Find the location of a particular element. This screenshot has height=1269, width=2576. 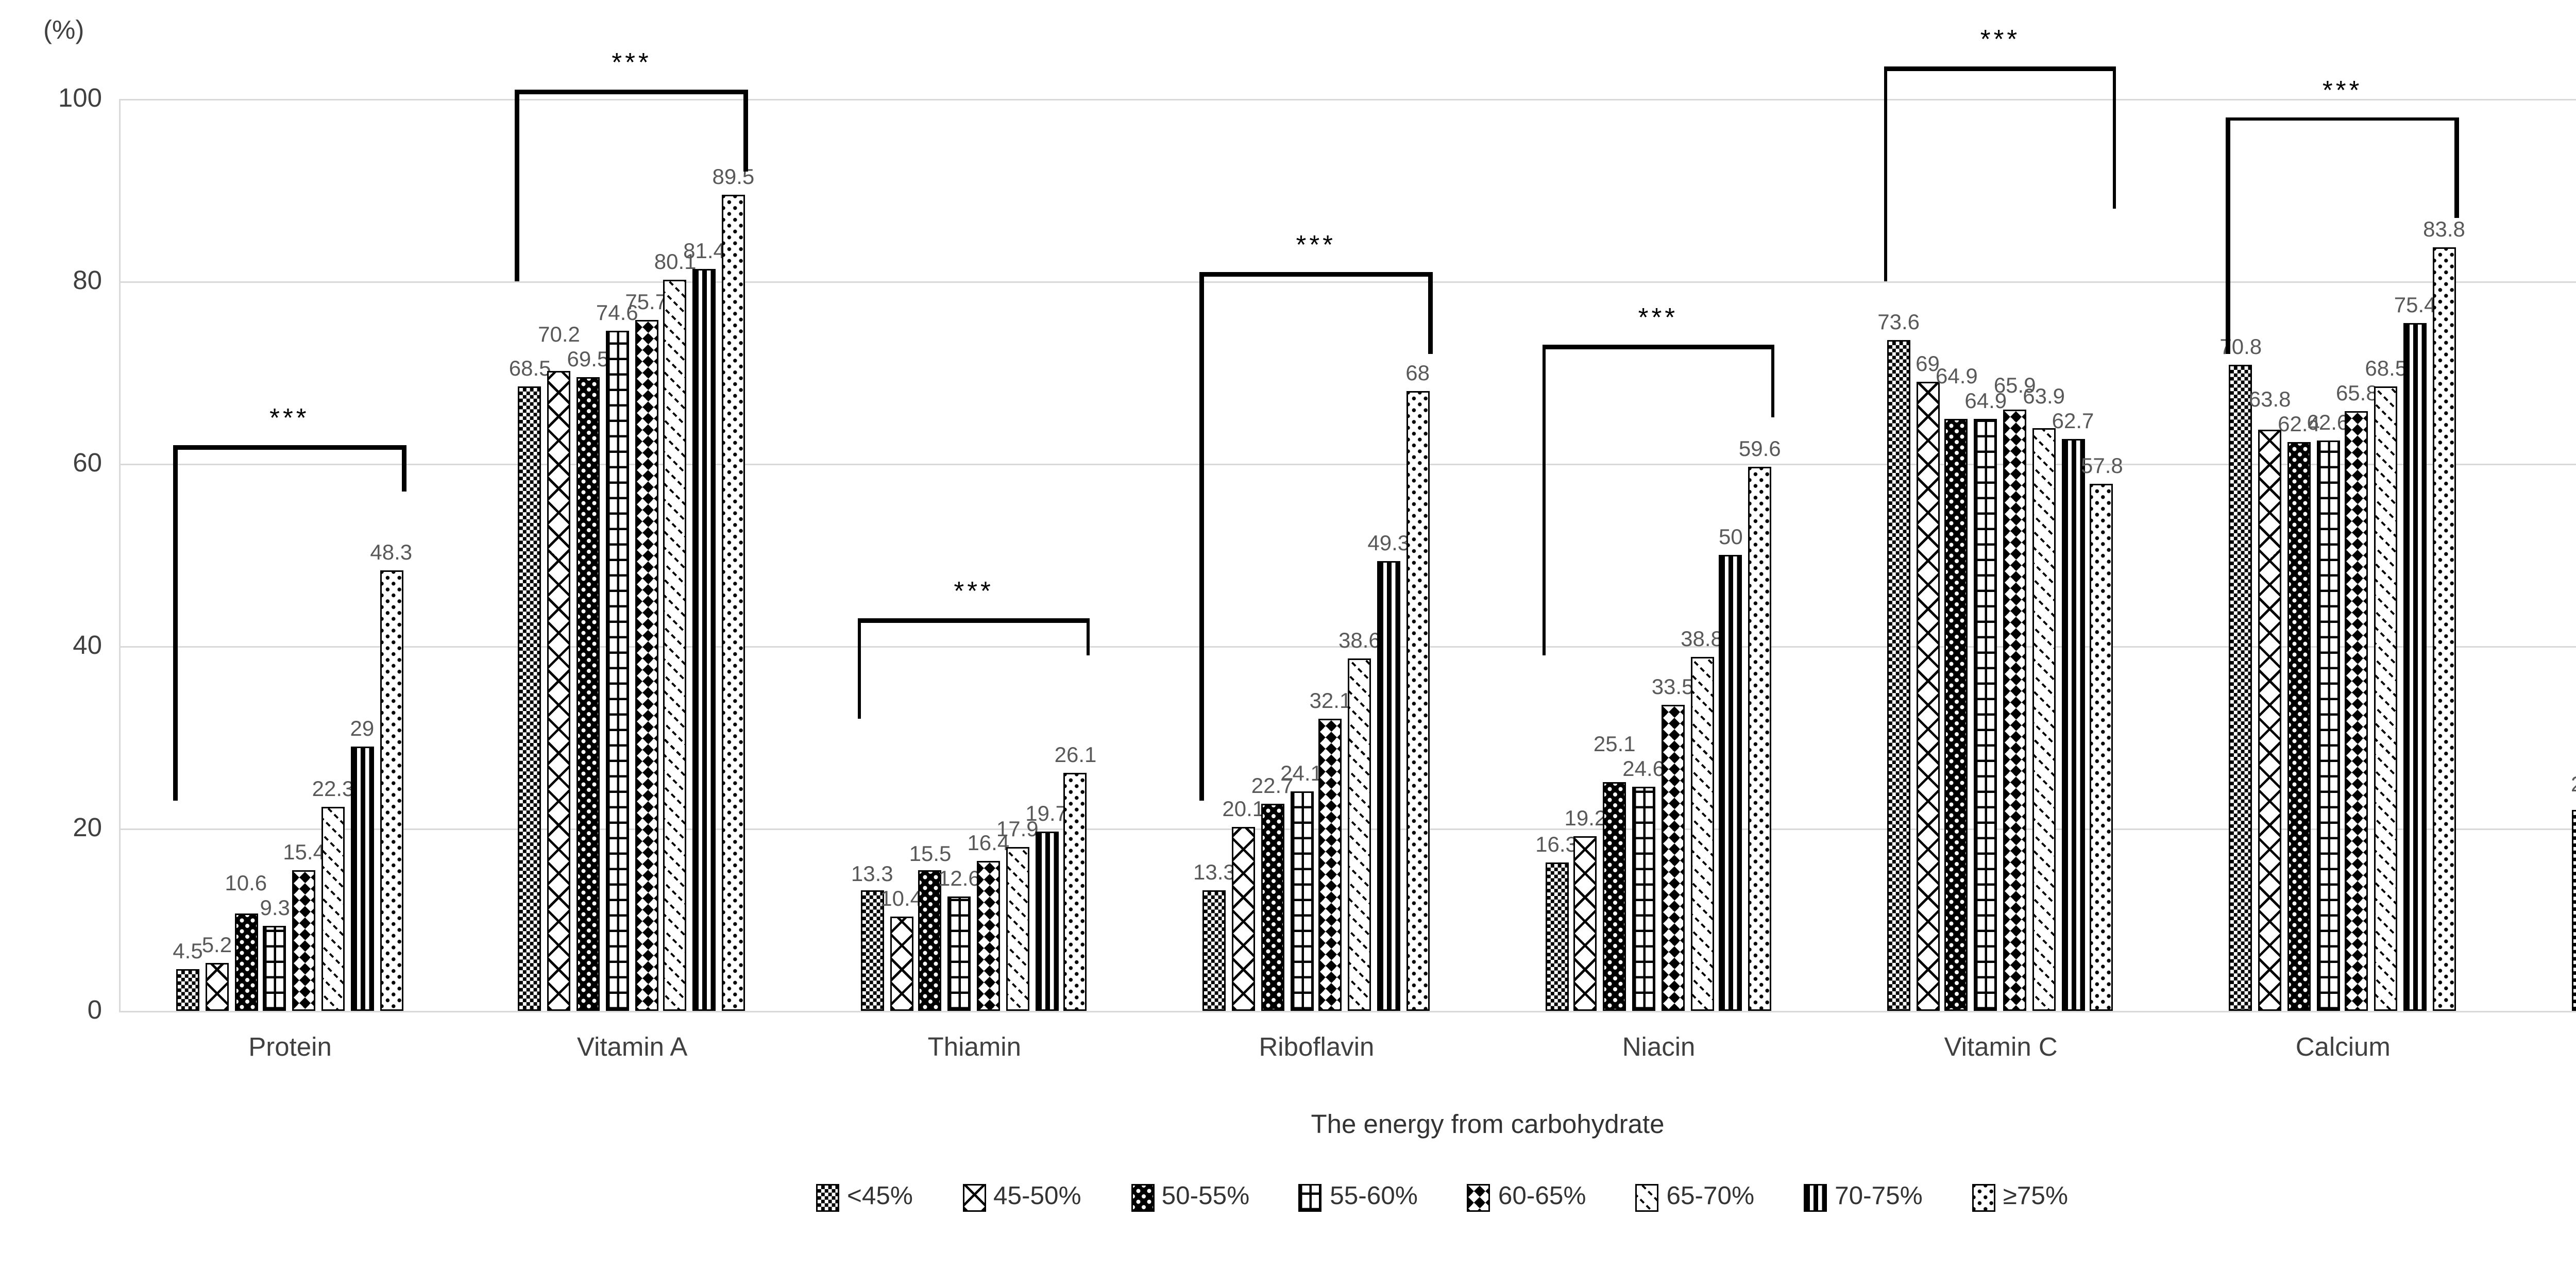

legend-label: 55-60% is located at coordinates (1374, 1196).